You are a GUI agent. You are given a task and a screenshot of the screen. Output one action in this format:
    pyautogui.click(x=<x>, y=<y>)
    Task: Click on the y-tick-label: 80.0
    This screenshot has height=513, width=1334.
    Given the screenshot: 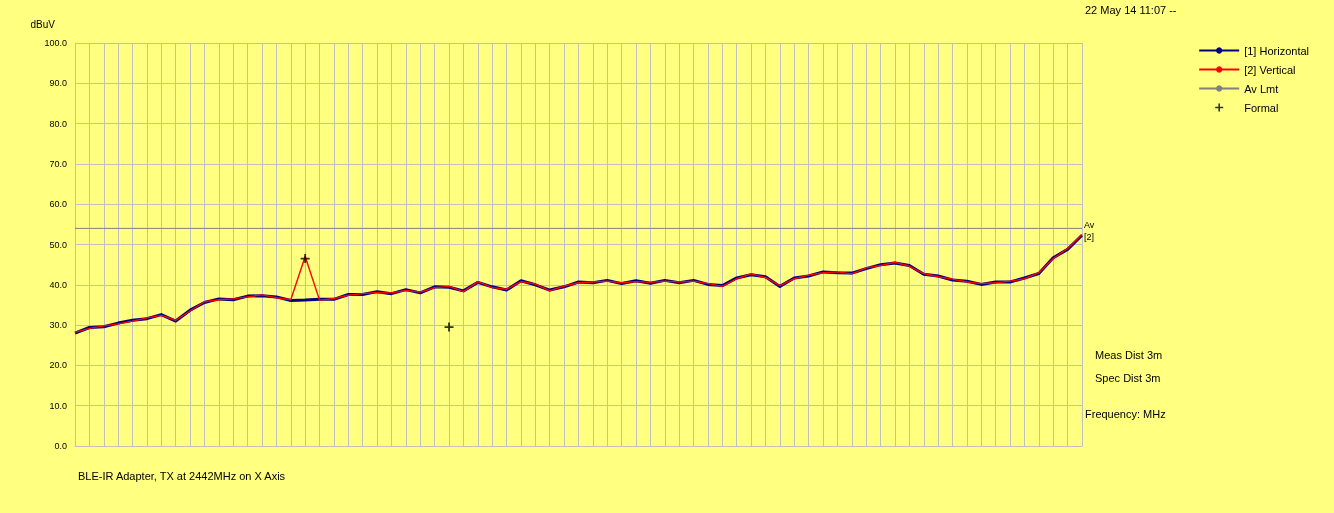 What is the action you would take?
    pyautogui.click(x=58, y=123)
    